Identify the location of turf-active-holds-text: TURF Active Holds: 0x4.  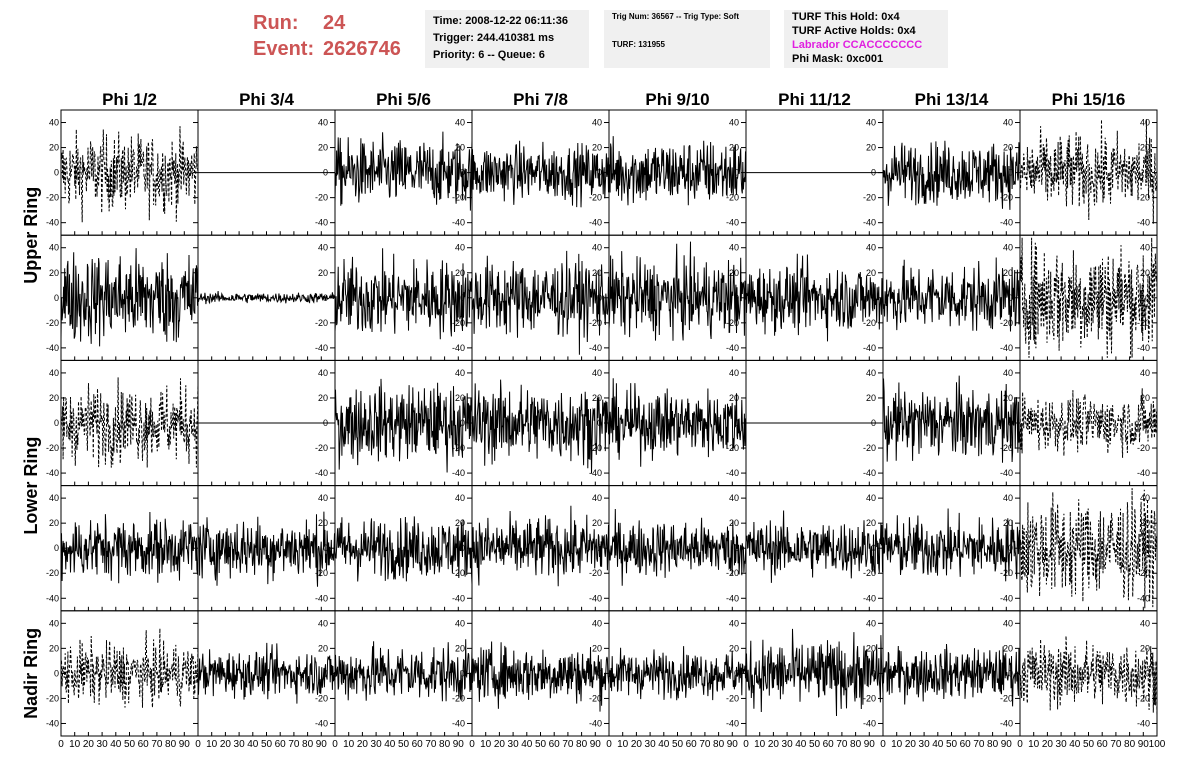
(854, 31).